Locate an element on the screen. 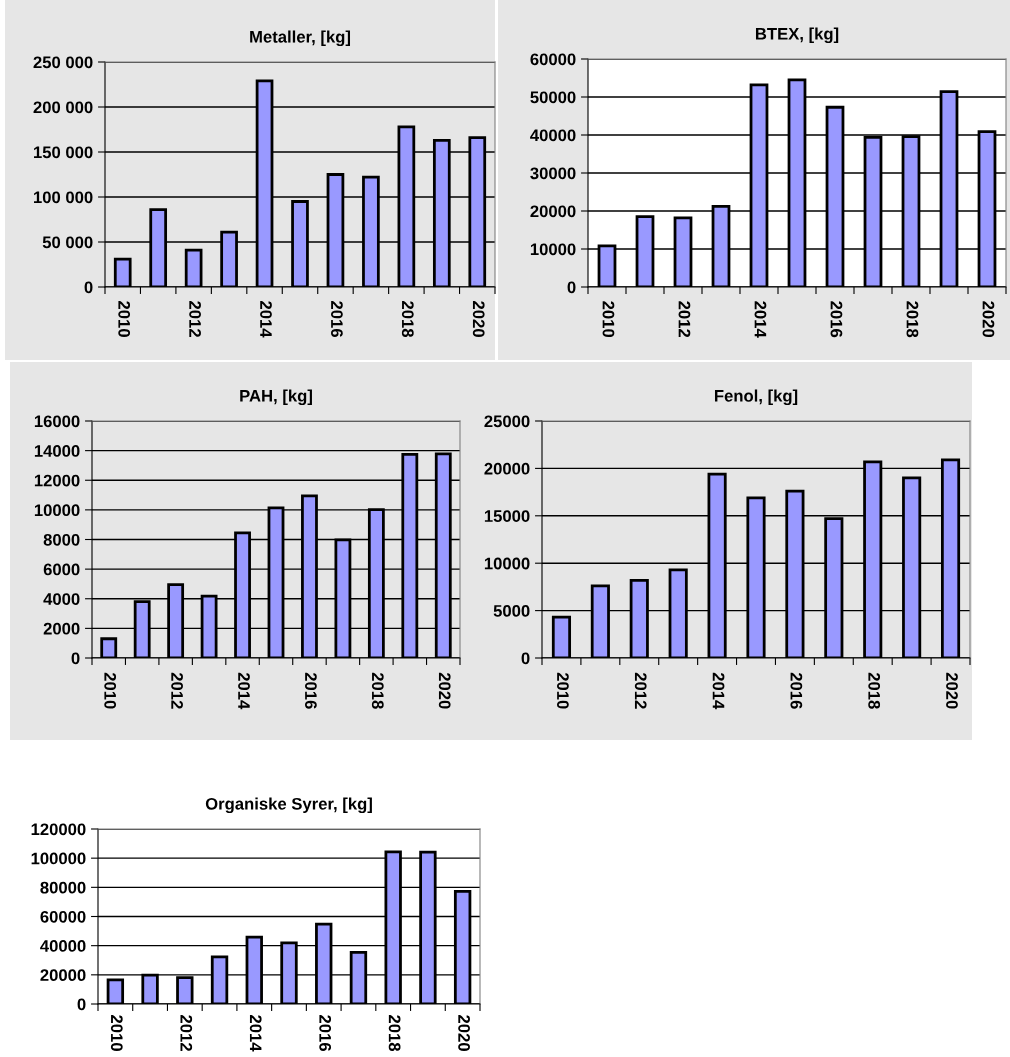  y-tick-label: 4000 is located at coordinates (61, 599).